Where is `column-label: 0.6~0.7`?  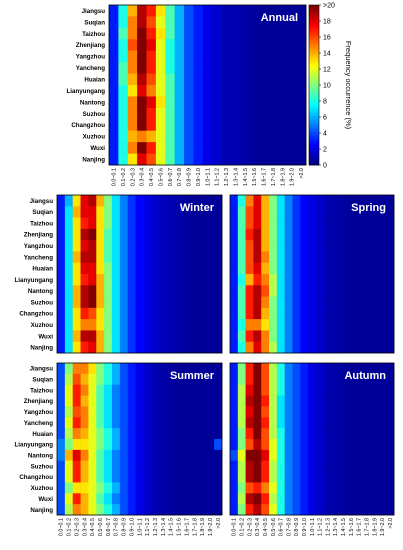 column-label: 0.6~0.7 is located at coordinates (171, 177).